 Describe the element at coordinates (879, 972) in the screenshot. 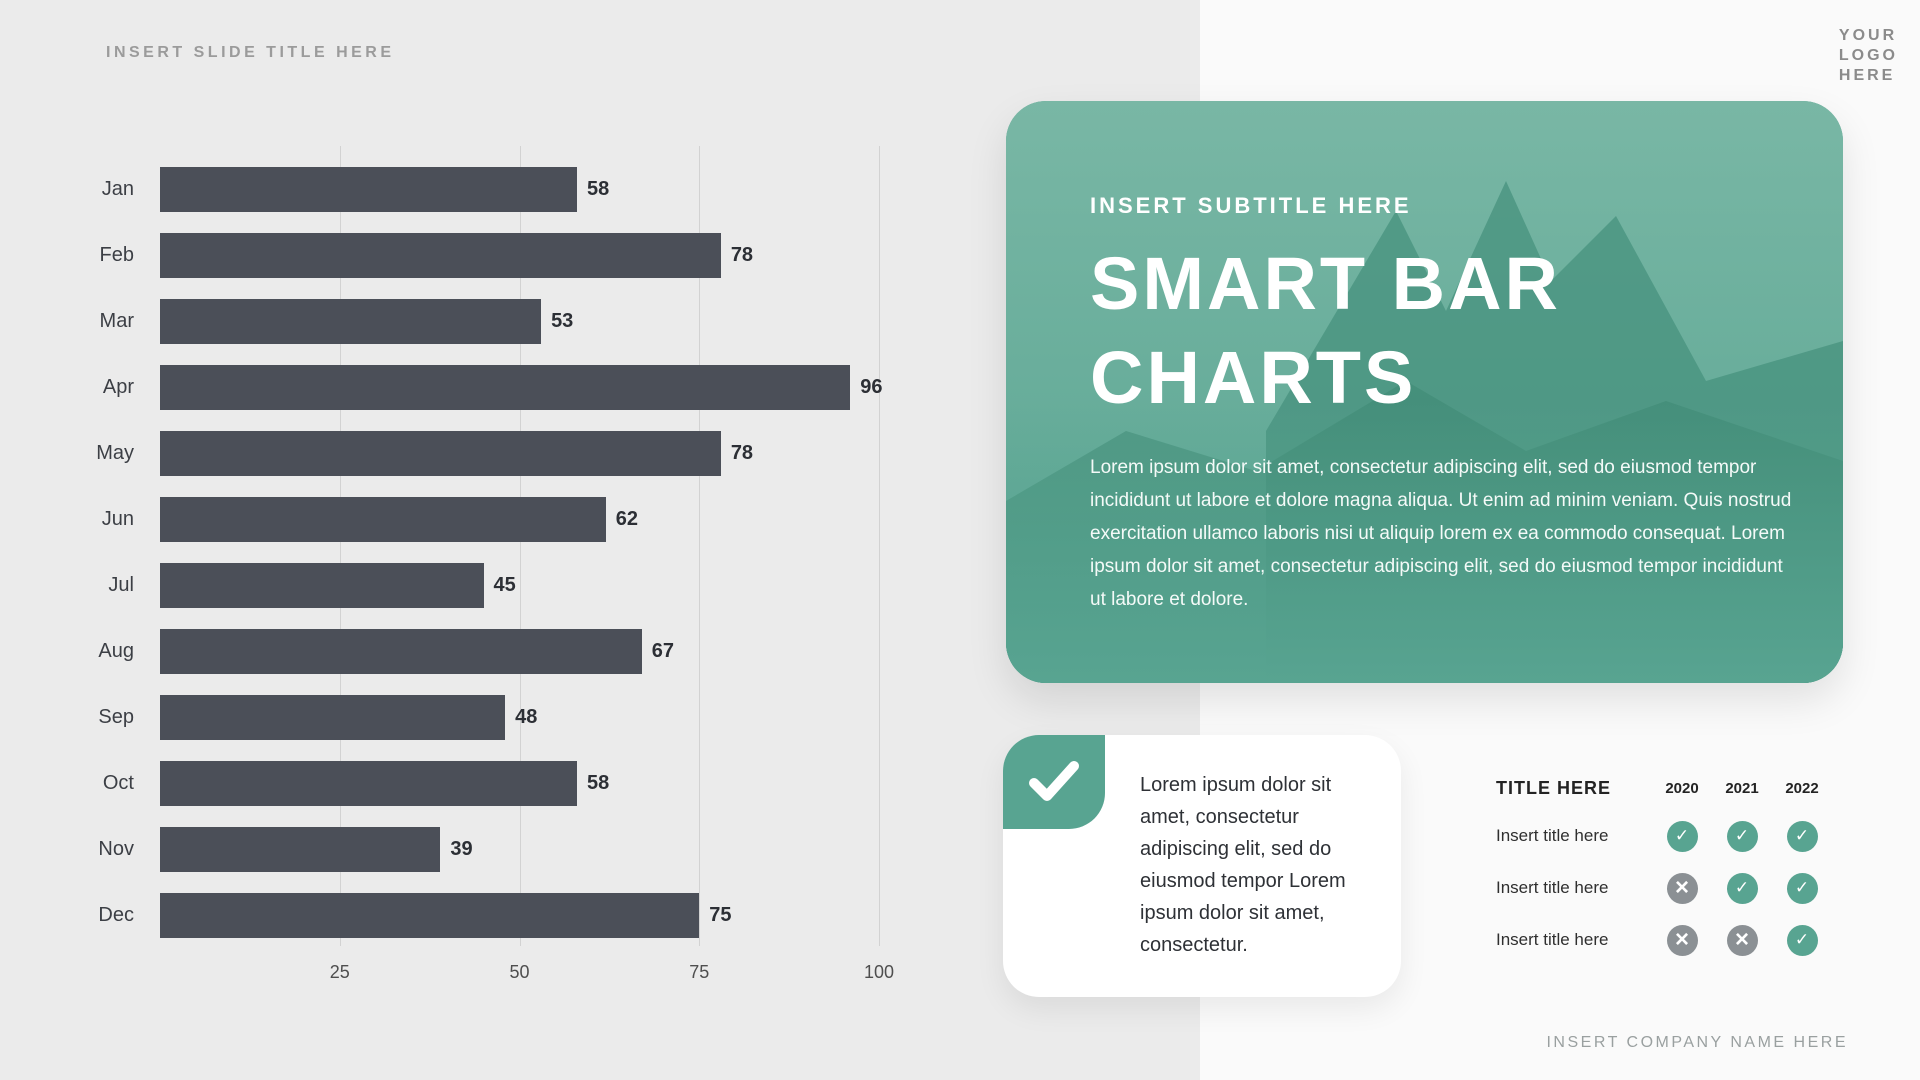

I see `x-tick-label: 100` at that location.